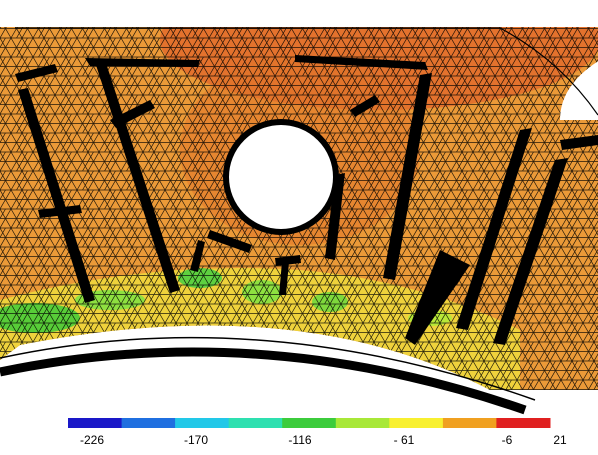 The image size is (598, 455). What do you see at coordinates (196, 440) in the screenshot?
I see `legend-tick: -170` at bounding box center [196, 440].